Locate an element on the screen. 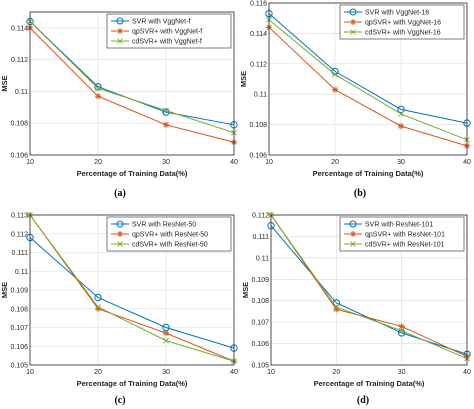 Image resolution: width=474 pixels, height=409 pixels. legend-entry: SVR with ResNet-50 is located at coordinates (153, 224).